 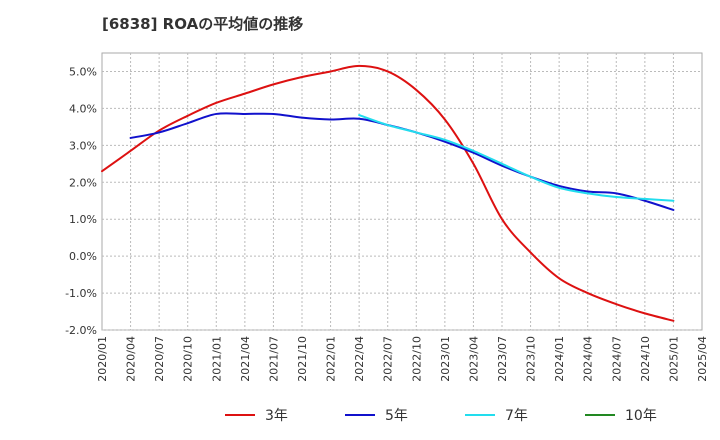 What do you see at coordinates (588, 359) in the screenshot?
I see `x-tick-label: 2024/04` at bounding box center [588, 359].